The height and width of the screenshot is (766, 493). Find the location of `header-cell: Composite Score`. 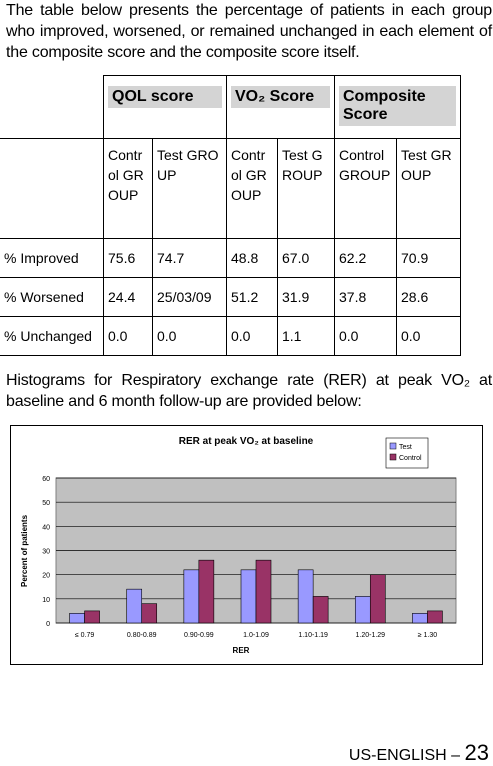

header-cell: Composite Score is located at coordinates (397, 107).